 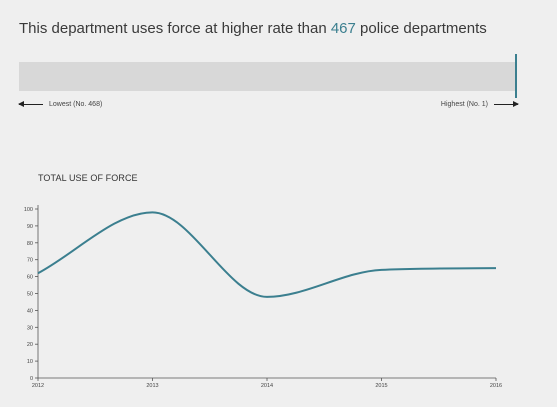 I want to click on headline-rank-value: 467, so click(x=343, y=28).